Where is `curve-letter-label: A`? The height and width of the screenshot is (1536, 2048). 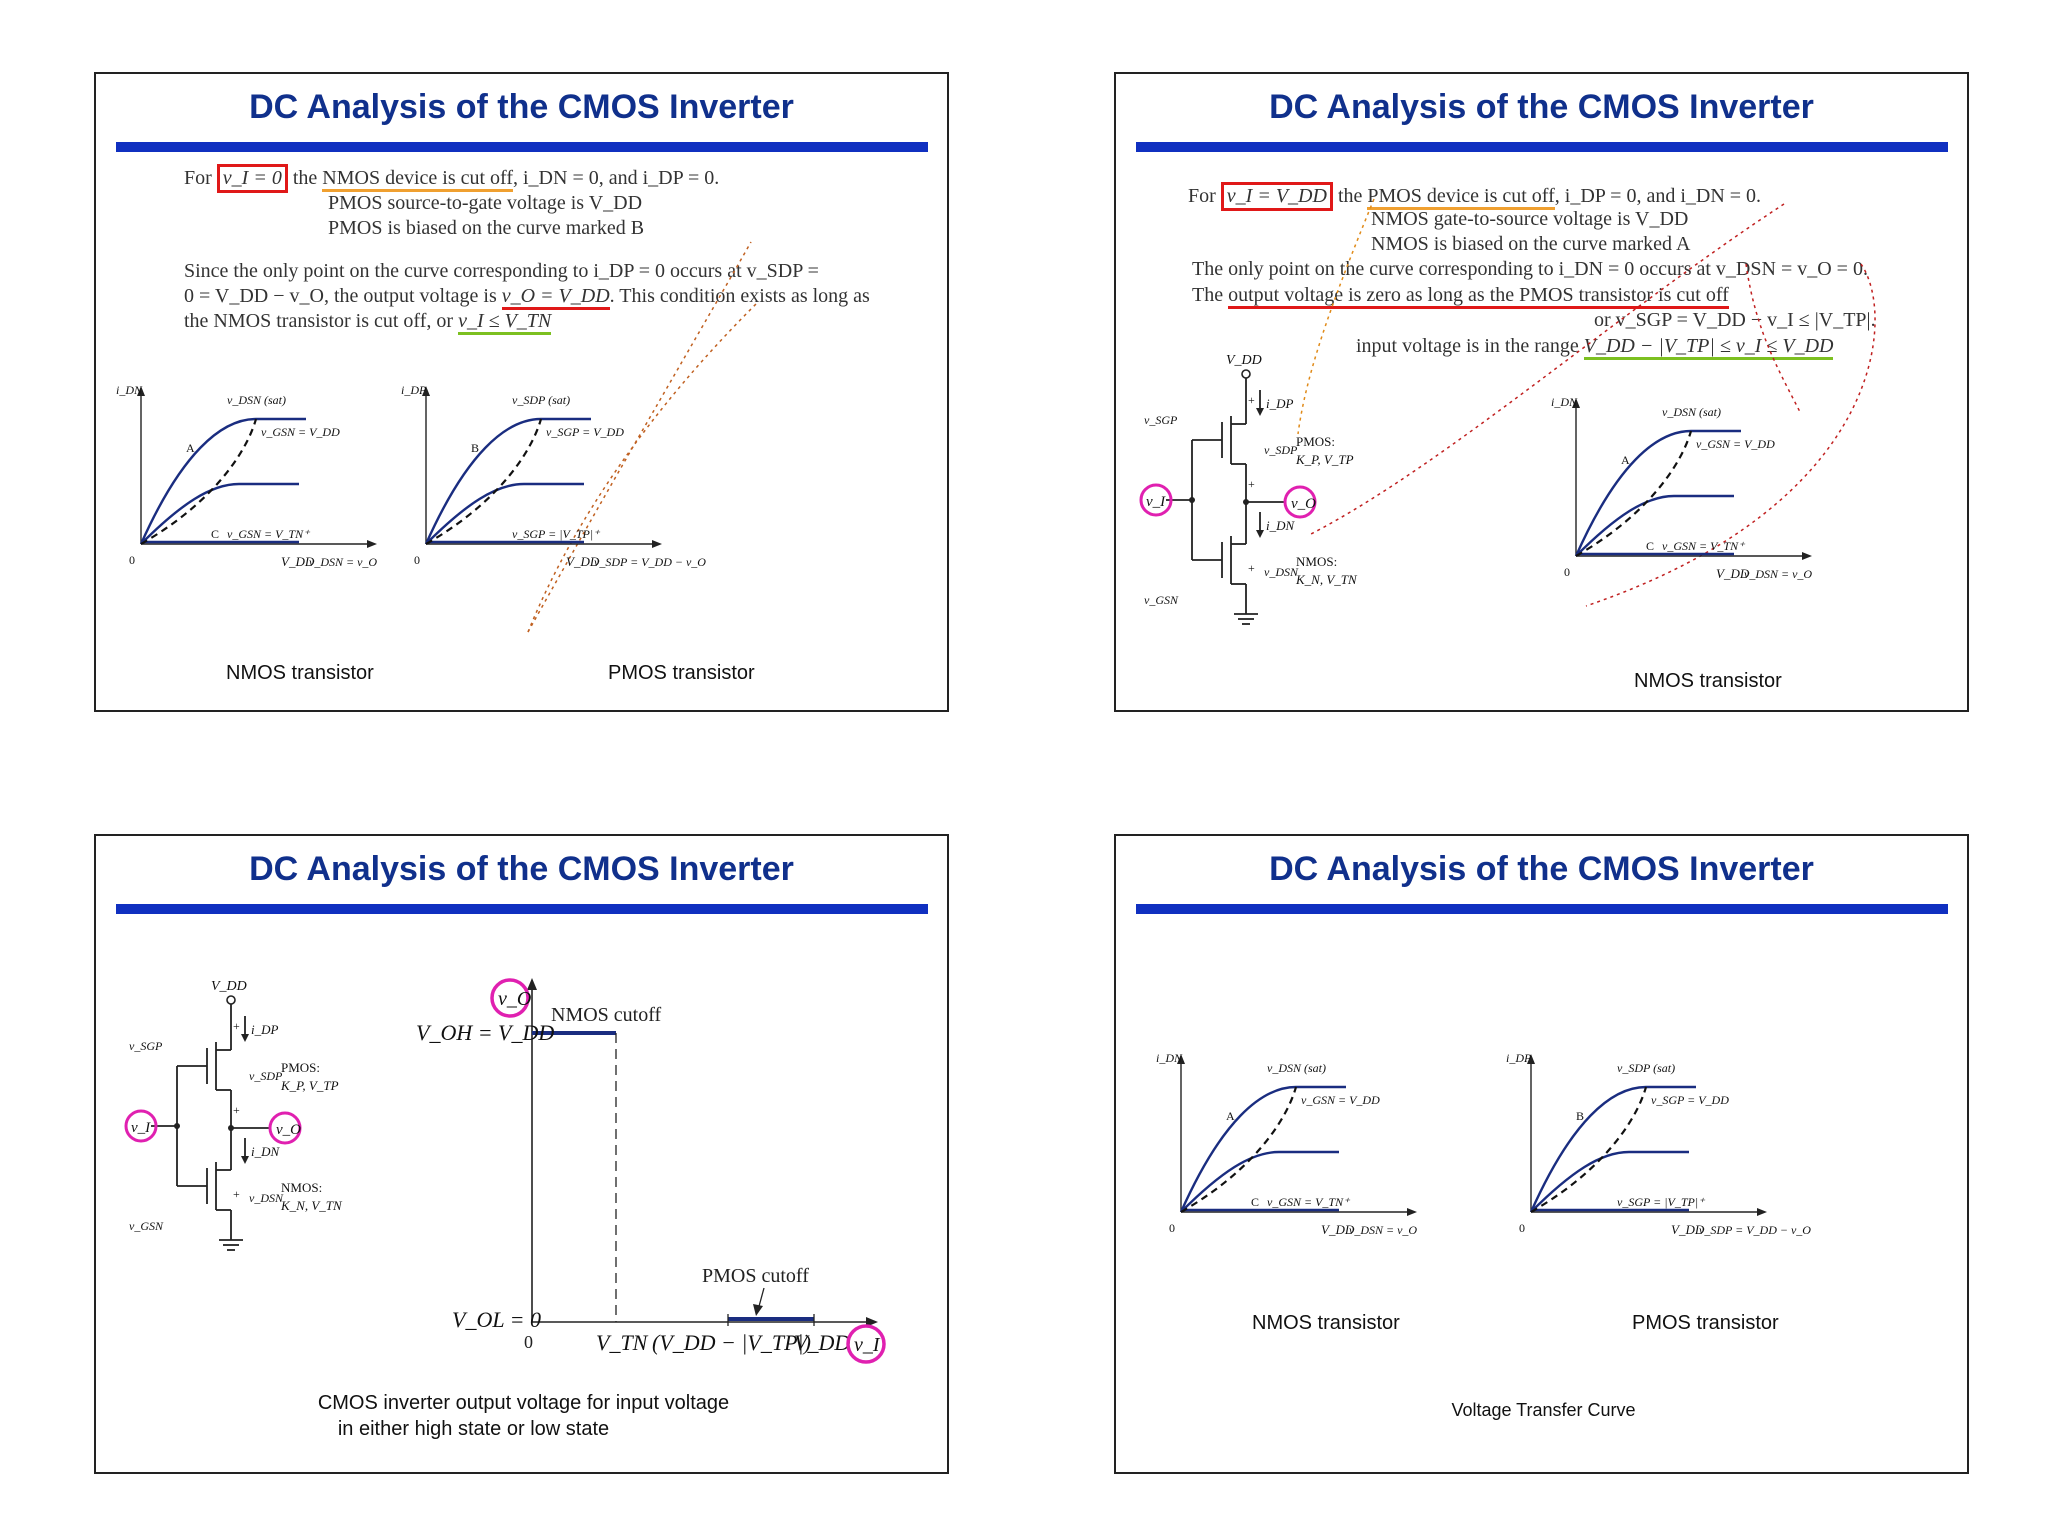
curve-letter-label: A is located at coordinates (190, 448).